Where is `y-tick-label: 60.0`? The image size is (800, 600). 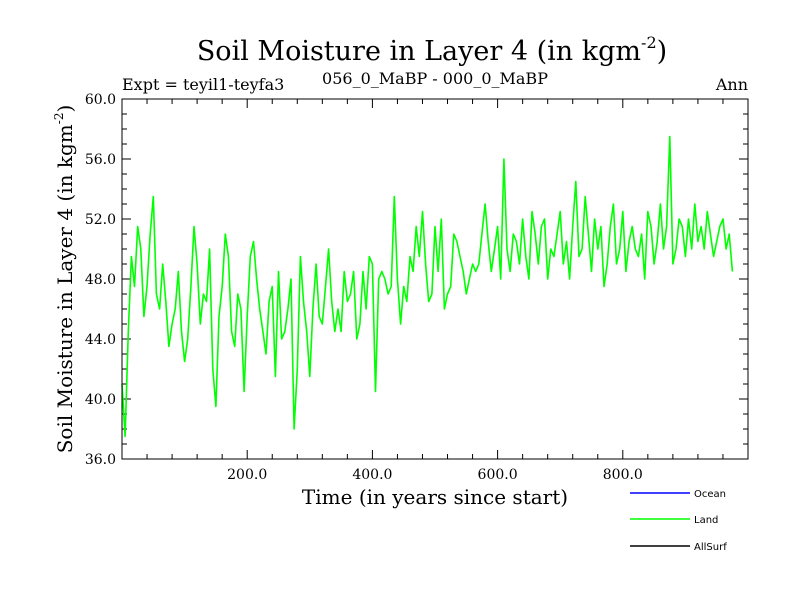
y-tick-label: 60.0 is located at coordinates (100, 100).